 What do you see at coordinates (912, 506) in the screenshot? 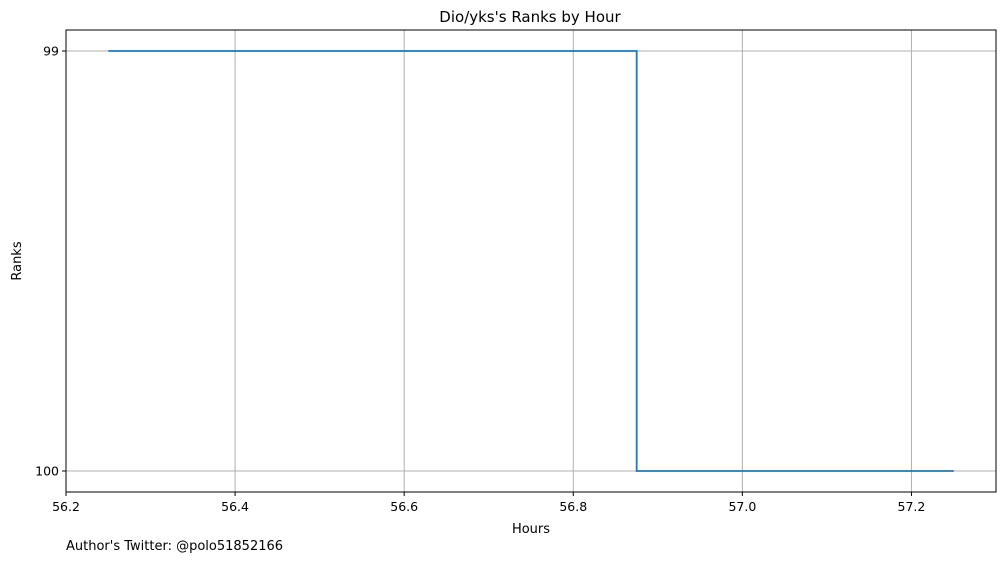
I see `x-tick-label: 57.2` at bounding box center [912, 506].